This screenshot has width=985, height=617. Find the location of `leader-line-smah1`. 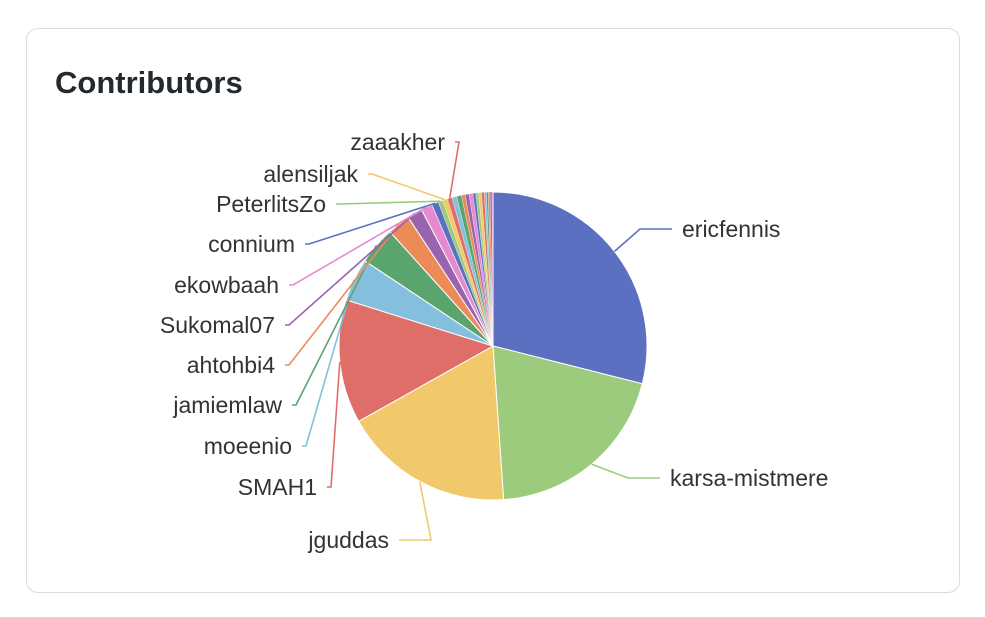

leader-line-smah1 is located at coordinates (334, 424).